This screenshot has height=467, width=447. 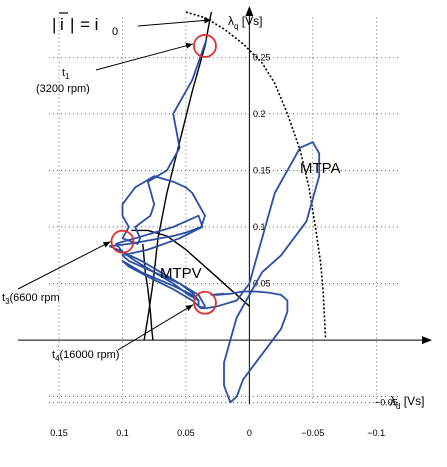 I want to click on y-axis-arrowhead, so click(x=249, y=11).